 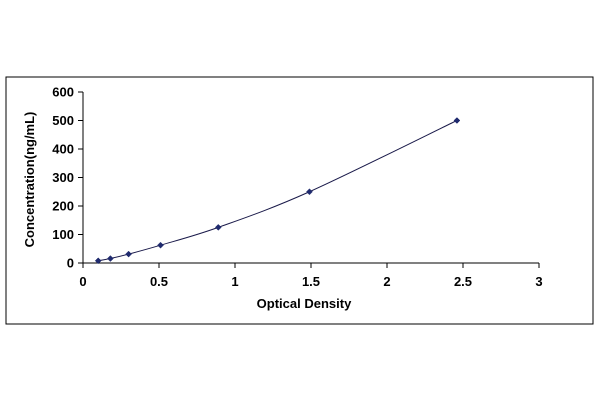 What do you see at coordinates (538, 281) in the screenshot?
I see `x-tick-label: 3` at bounding box center [538, 281].